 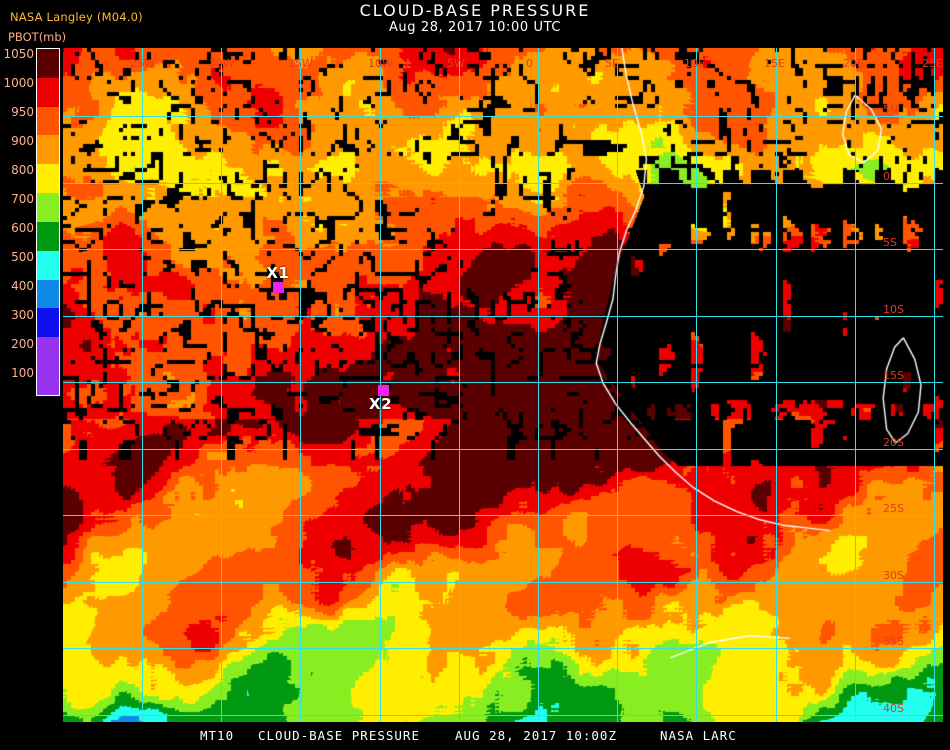 I want to click on colorbar-tick-500: 500, so click(x=22, y=257).